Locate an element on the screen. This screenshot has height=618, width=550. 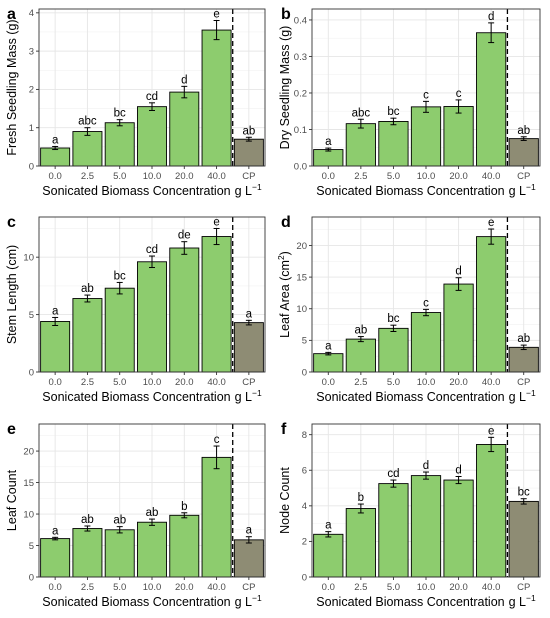
y-tick-label: 3 is located at coordinates (31, 51).